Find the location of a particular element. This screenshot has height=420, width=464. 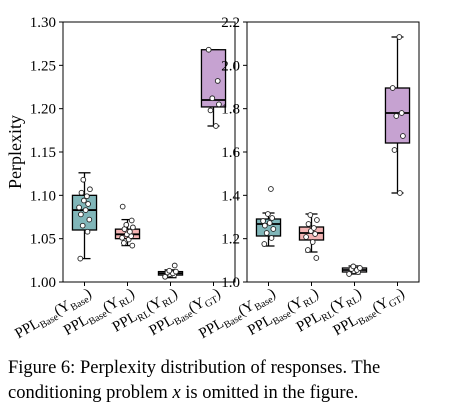

y-tick-label: 1.00 is located at coordinates (43, 283).